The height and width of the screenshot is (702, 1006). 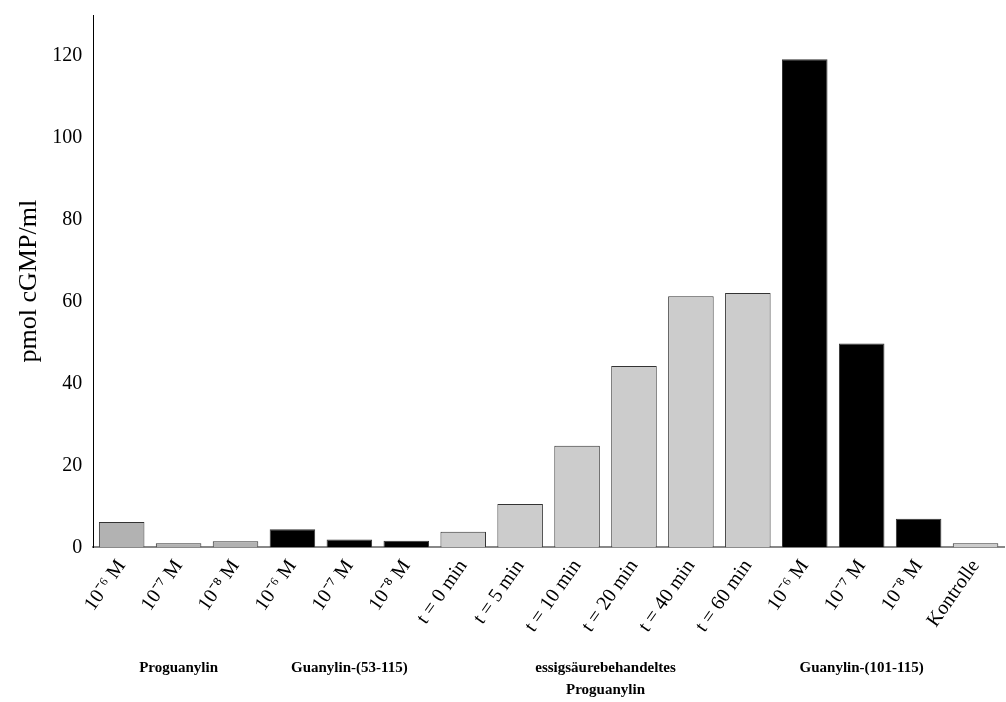 What do you see at coordinates (179, 666) in the screenshot?
I see `text: Proguanylin` at bounding box center [179, 666].